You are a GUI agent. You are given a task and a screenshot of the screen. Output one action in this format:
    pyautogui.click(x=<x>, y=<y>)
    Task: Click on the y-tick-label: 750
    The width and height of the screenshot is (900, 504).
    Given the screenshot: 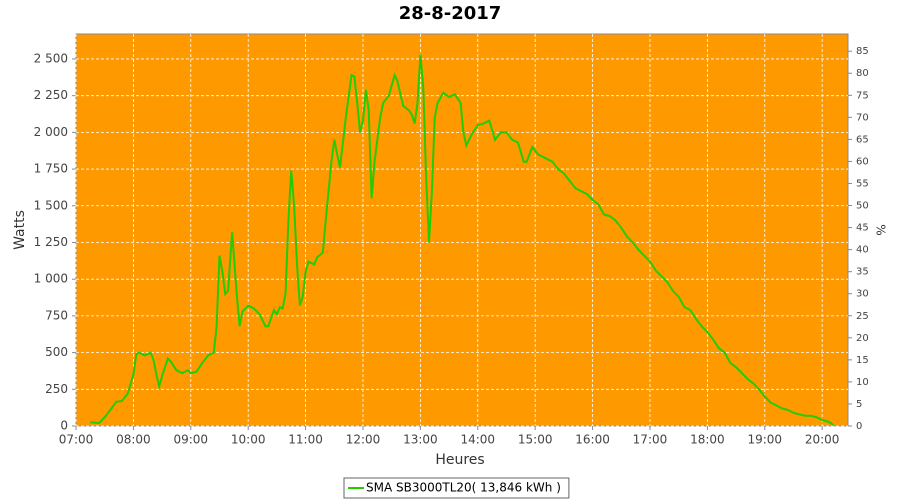 What is the action you would take?
    pyautogui.click(x=56, y=315)
    